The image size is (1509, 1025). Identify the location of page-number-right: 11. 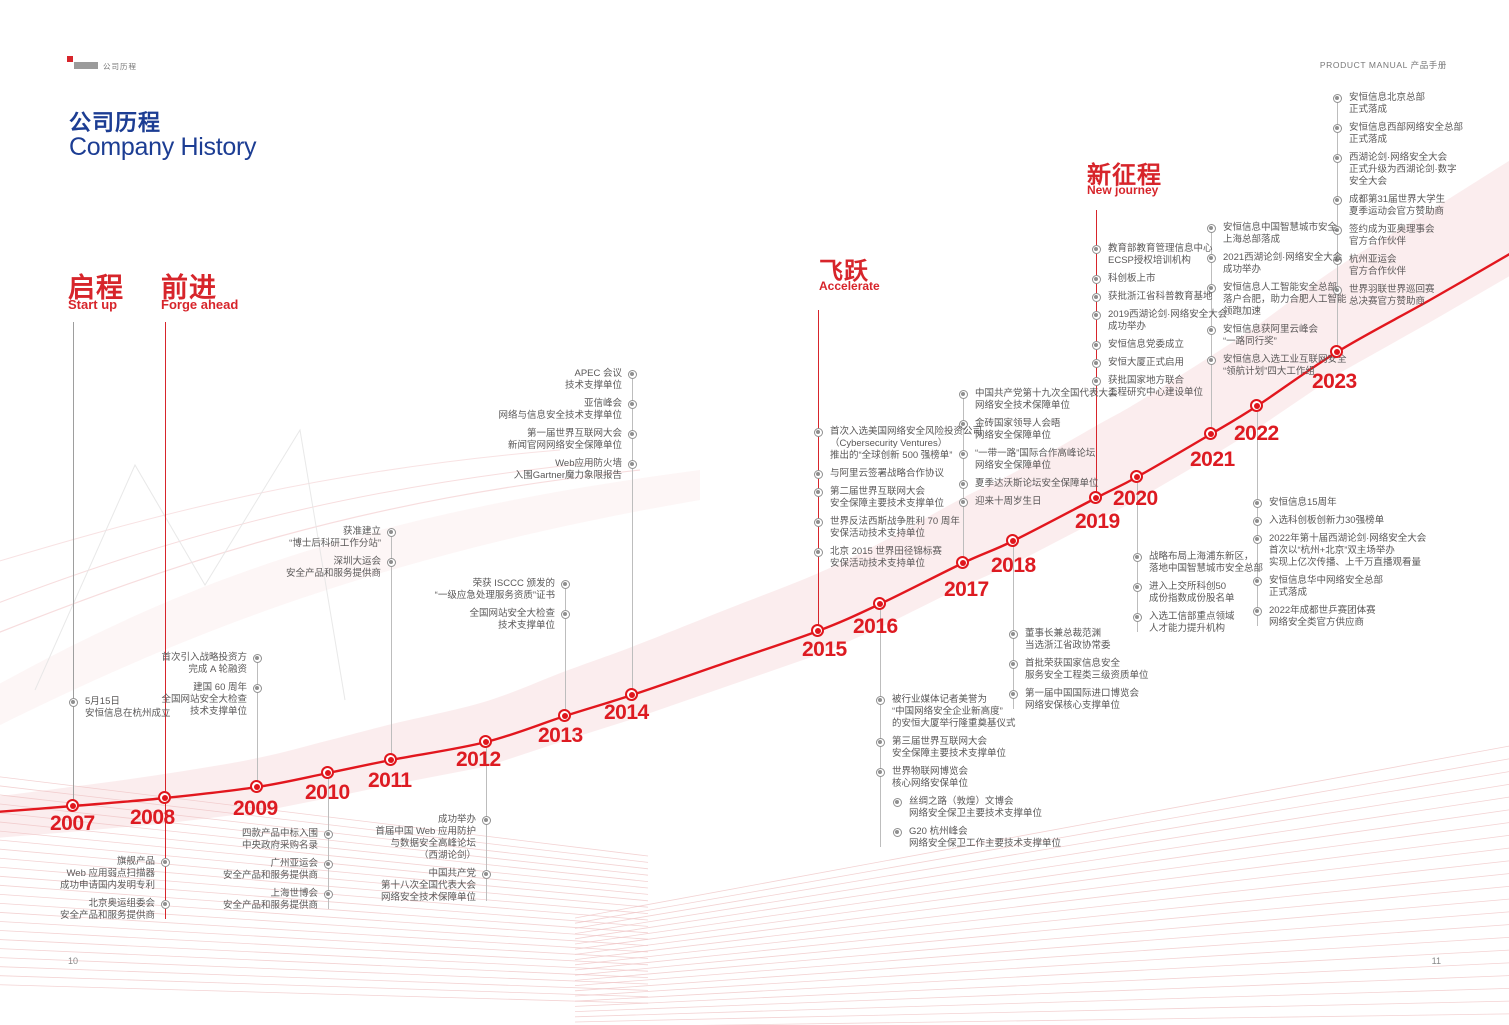
(1436, 961).